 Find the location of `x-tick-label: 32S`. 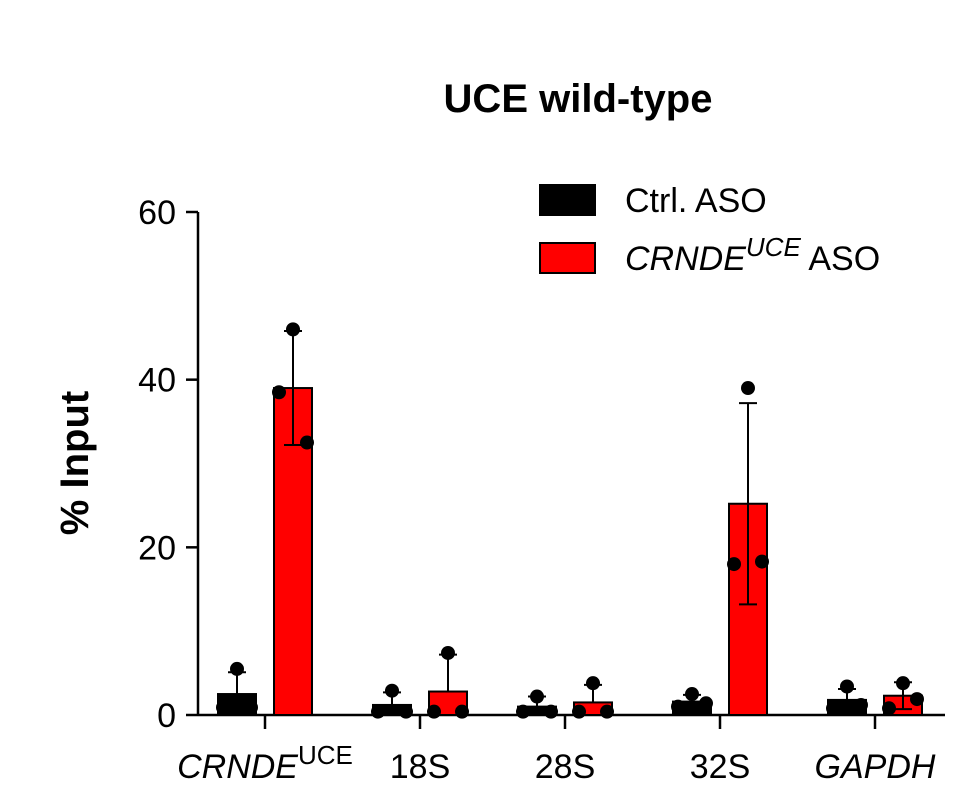

x-tick-label: 32S is located at coordinates (720, 767).